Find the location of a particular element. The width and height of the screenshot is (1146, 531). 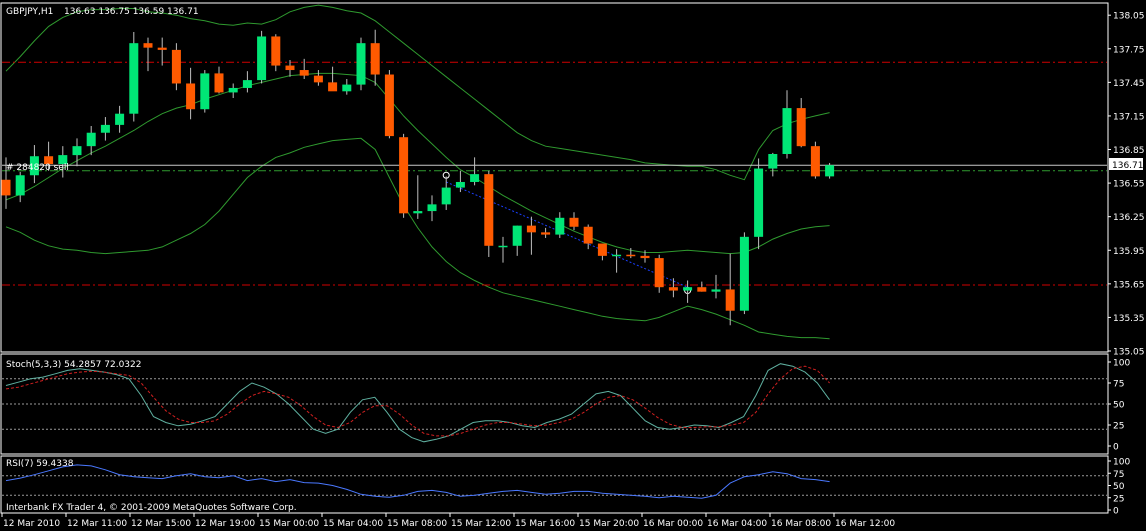

price-tick-label: 135.35 is located at coordinates (1129, 319).